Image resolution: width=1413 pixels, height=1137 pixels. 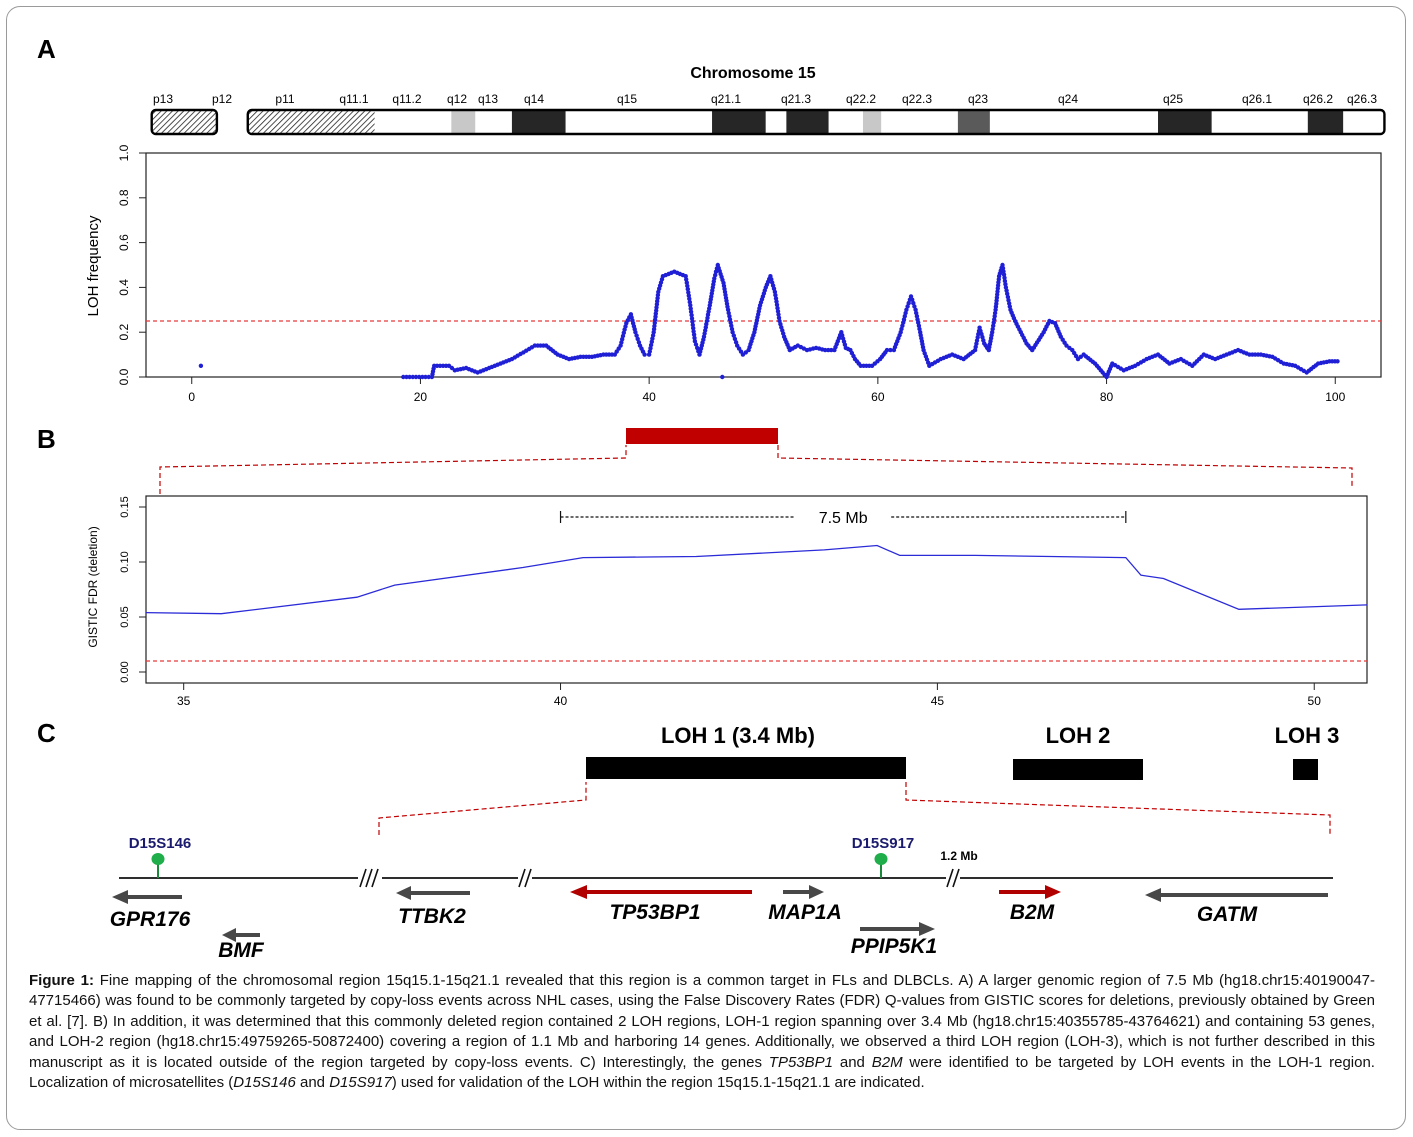 I want to click on band-label-q24: q24, so click(x=1068, y=99).